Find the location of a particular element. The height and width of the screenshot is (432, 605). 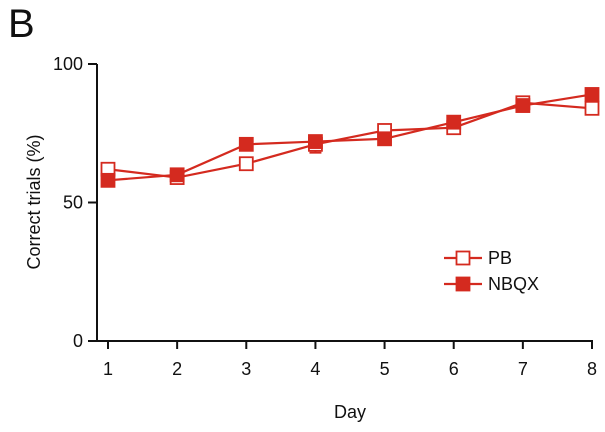

x-tick-label: 6 is located at coordinates (454, 369).